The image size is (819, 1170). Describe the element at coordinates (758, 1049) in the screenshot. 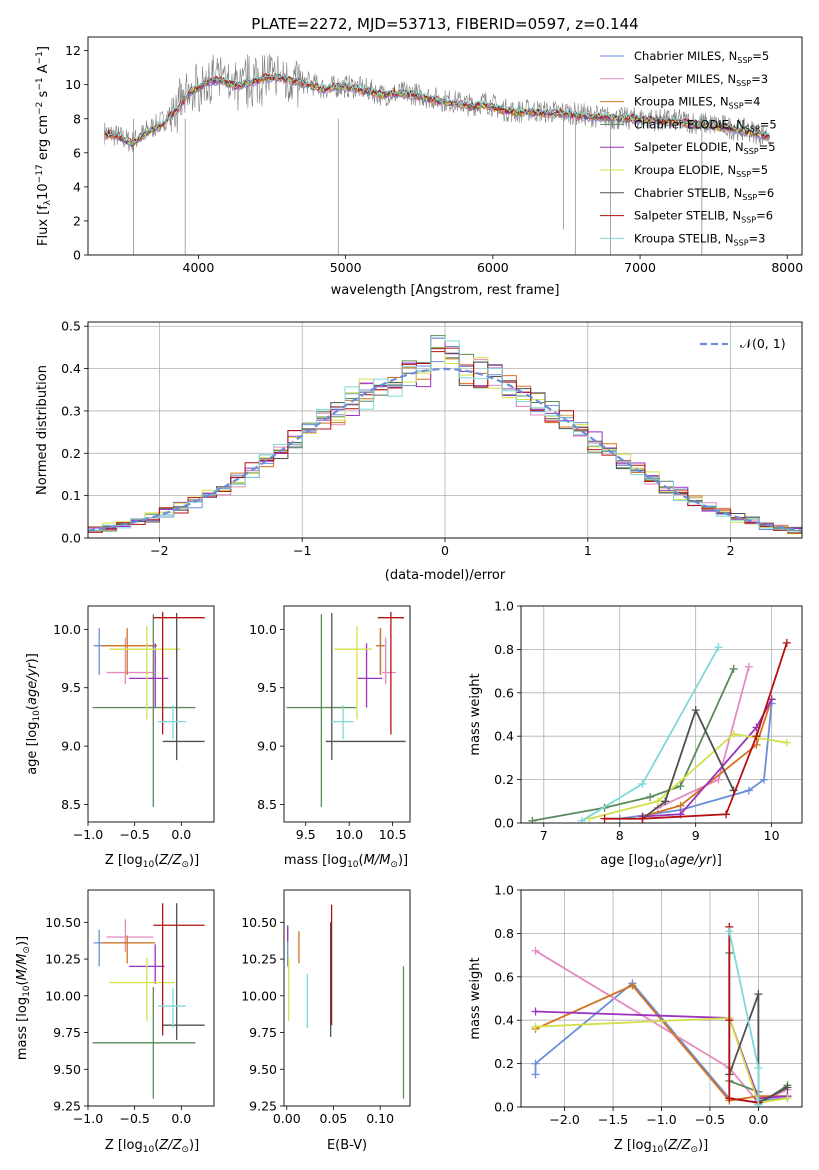

I see `weight-series-line` at that location.